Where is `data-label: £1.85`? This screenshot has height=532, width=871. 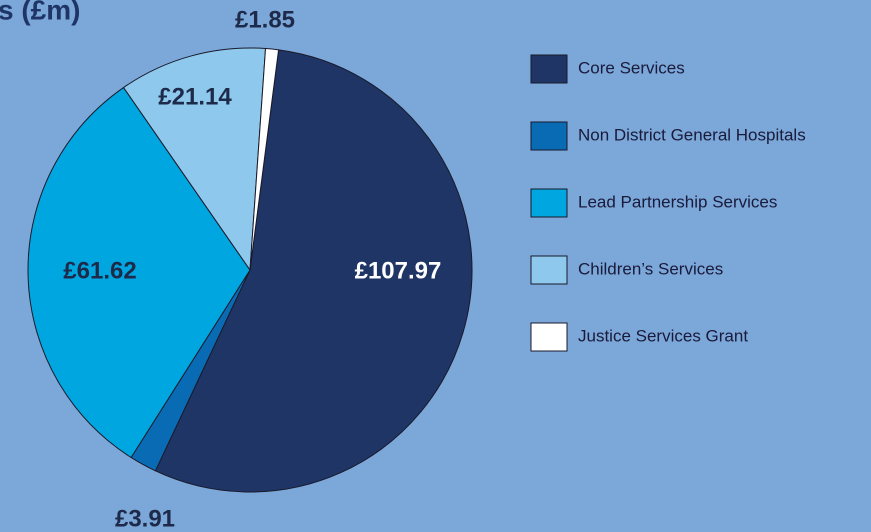
data-label: £1.85 is located at coordinates (265, 19).